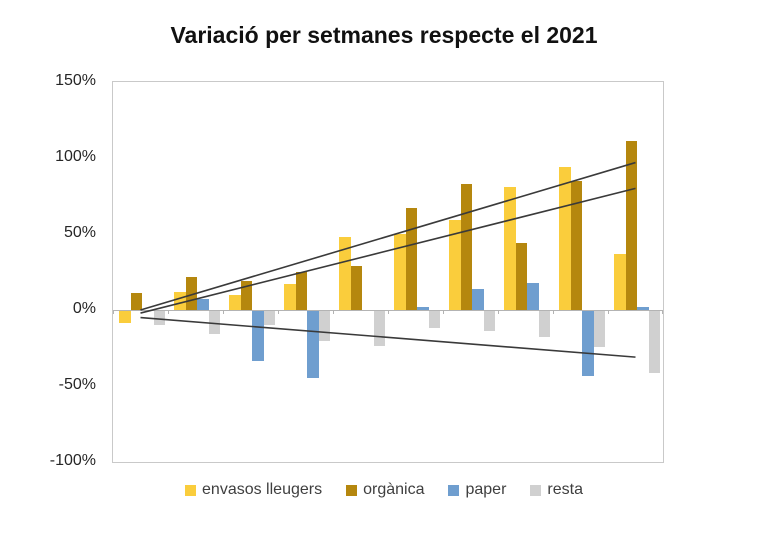 The height and width of the screenshot is (535, 768). Describe the element at coordinates (434, 319) in the screenshot. I see `bar-resta-w6` at that location.